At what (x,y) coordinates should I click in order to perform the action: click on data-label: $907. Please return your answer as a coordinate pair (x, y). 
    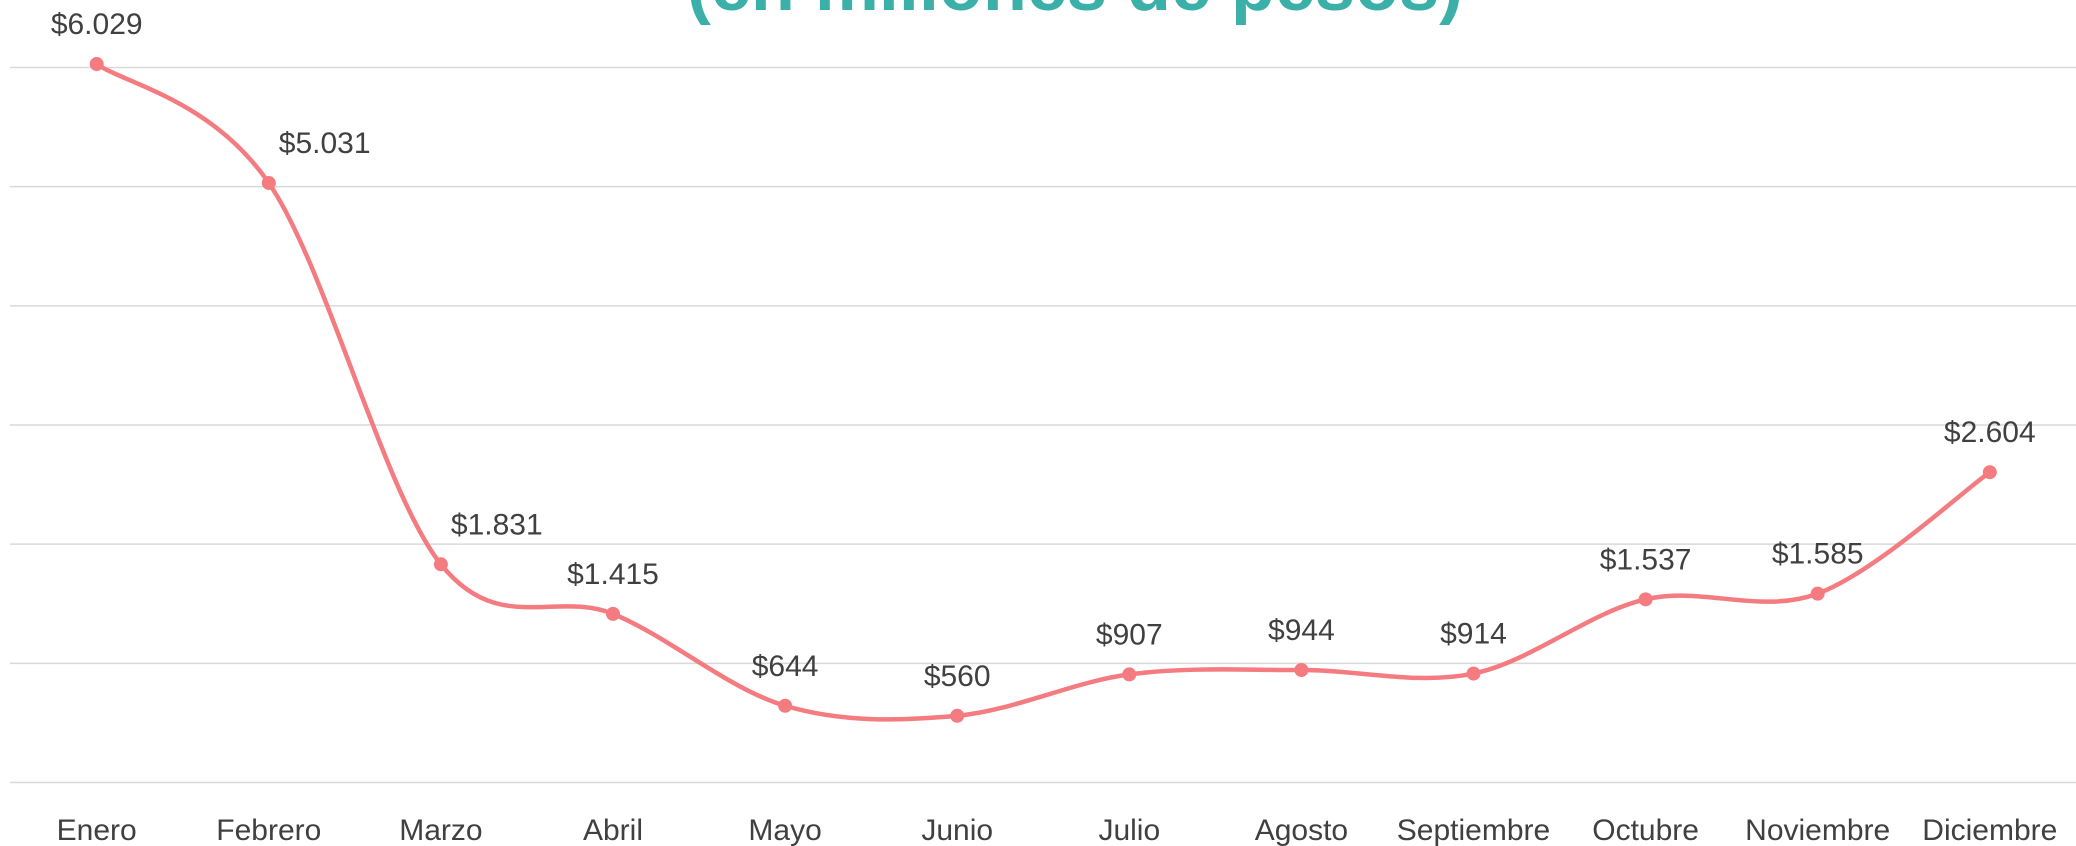
    Looking at the image, I should click on (1129, 634).